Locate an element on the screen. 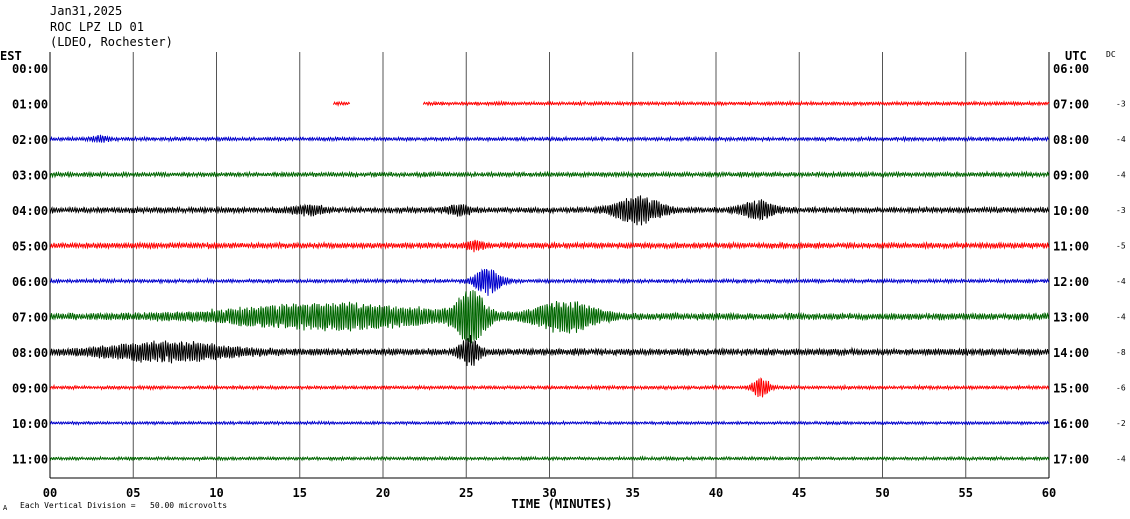 The width and height of the screenshot is (1130, 519). est-label: 10:00 is located at coordinates (30, 424).